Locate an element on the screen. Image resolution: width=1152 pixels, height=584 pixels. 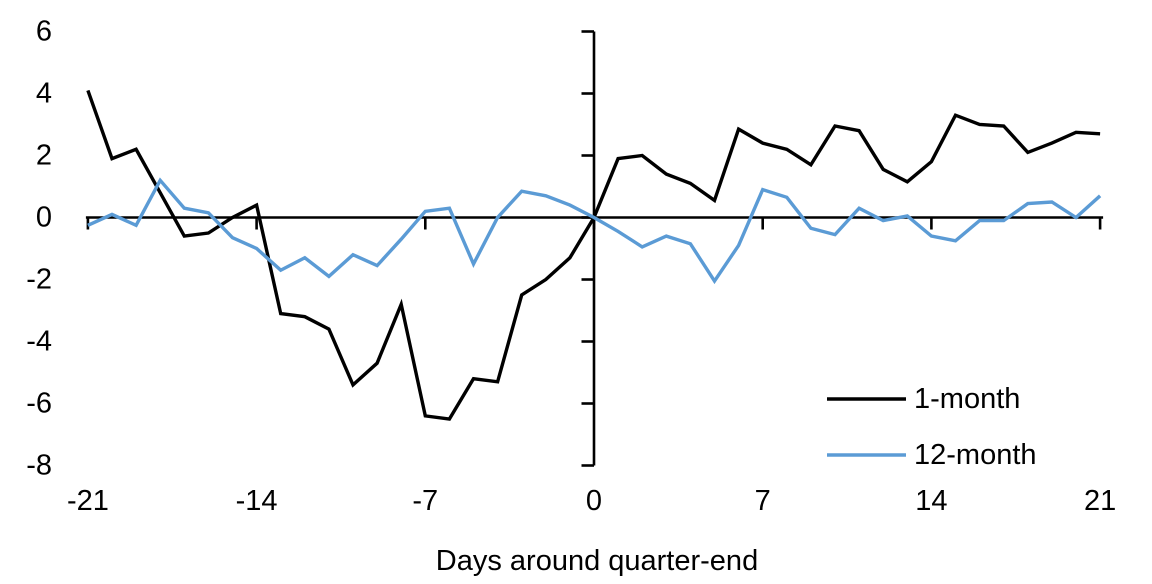
x-tick-label--14: -14 is located at coordinates (257, 501).